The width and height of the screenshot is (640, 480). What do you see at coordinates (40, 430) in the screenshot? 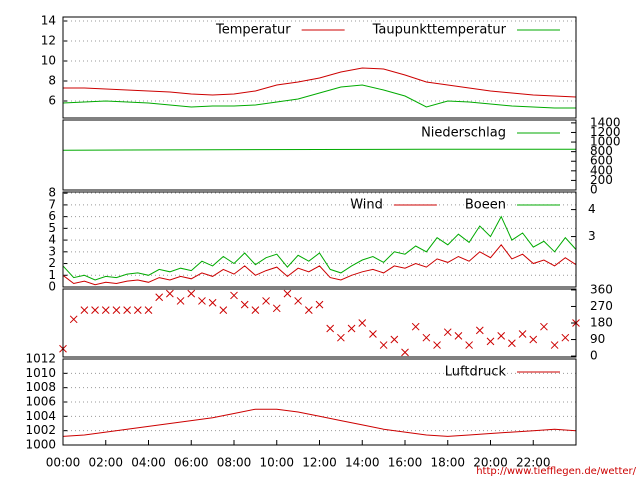
I see `y-tick-label: 1002` at bounding box center [40, 430].